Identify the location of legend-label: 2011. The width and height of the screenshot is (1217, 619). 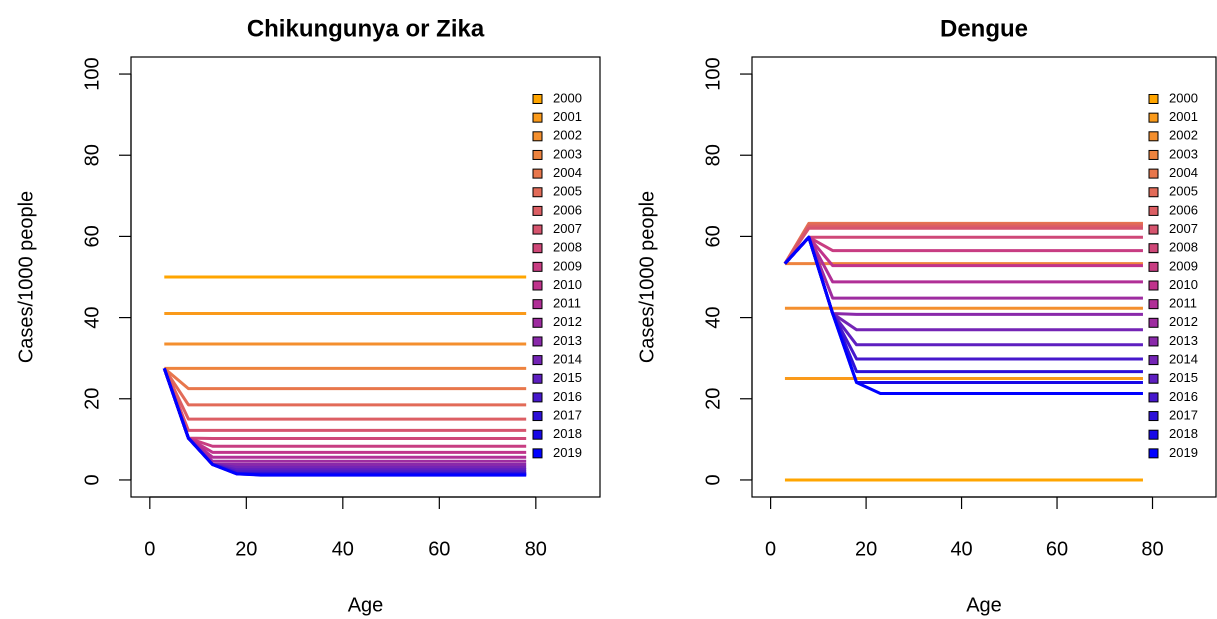
(567, 303).